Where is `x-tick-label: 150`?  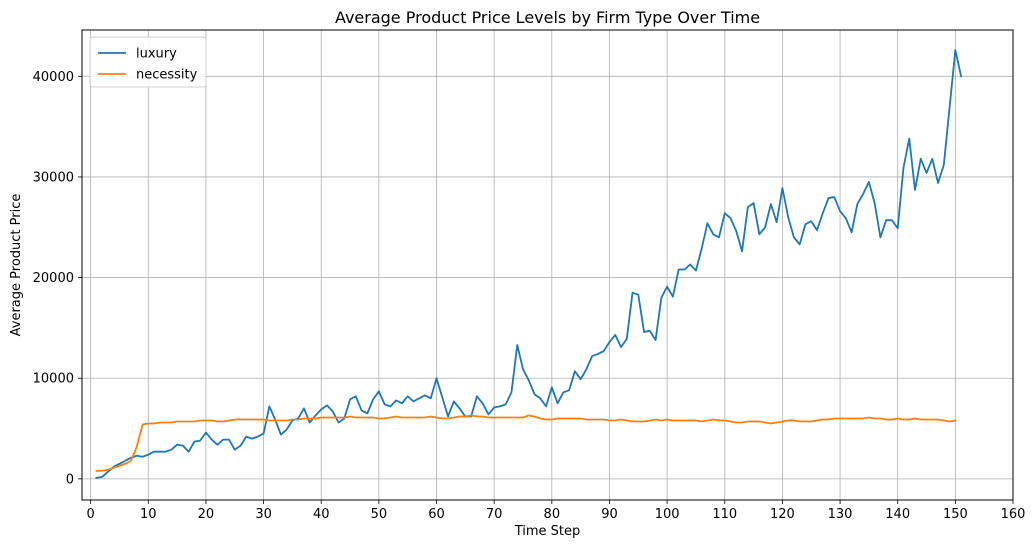
x-tick-label: 150 is located at coordinates (955, 514).